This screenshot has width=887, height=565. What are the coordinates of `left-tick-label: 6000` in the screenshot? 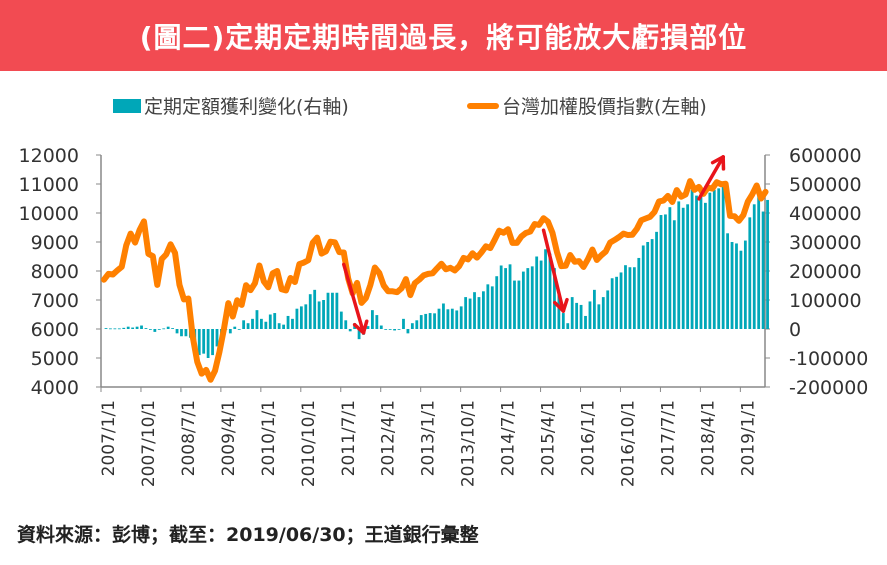 It's located at (55, 330).